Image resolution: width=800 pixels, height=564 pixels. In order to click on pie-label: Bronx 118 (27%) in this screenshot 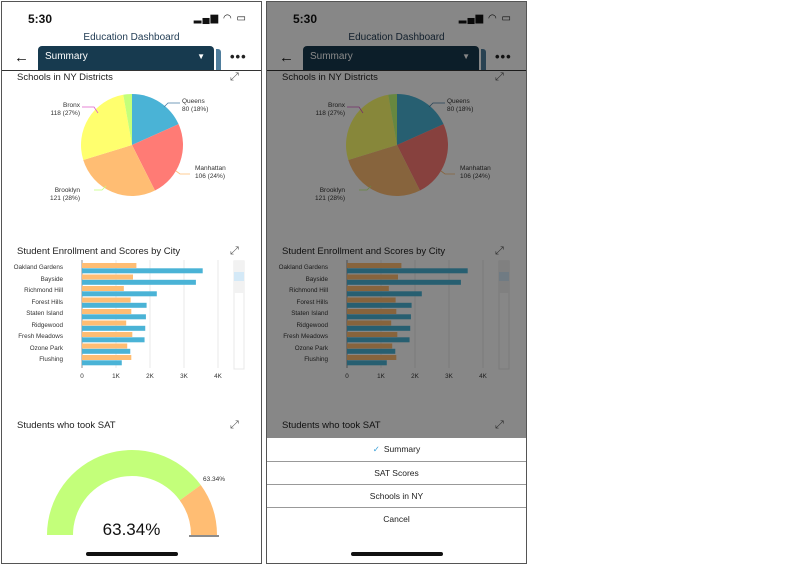, I will do `click(330, 110)`.